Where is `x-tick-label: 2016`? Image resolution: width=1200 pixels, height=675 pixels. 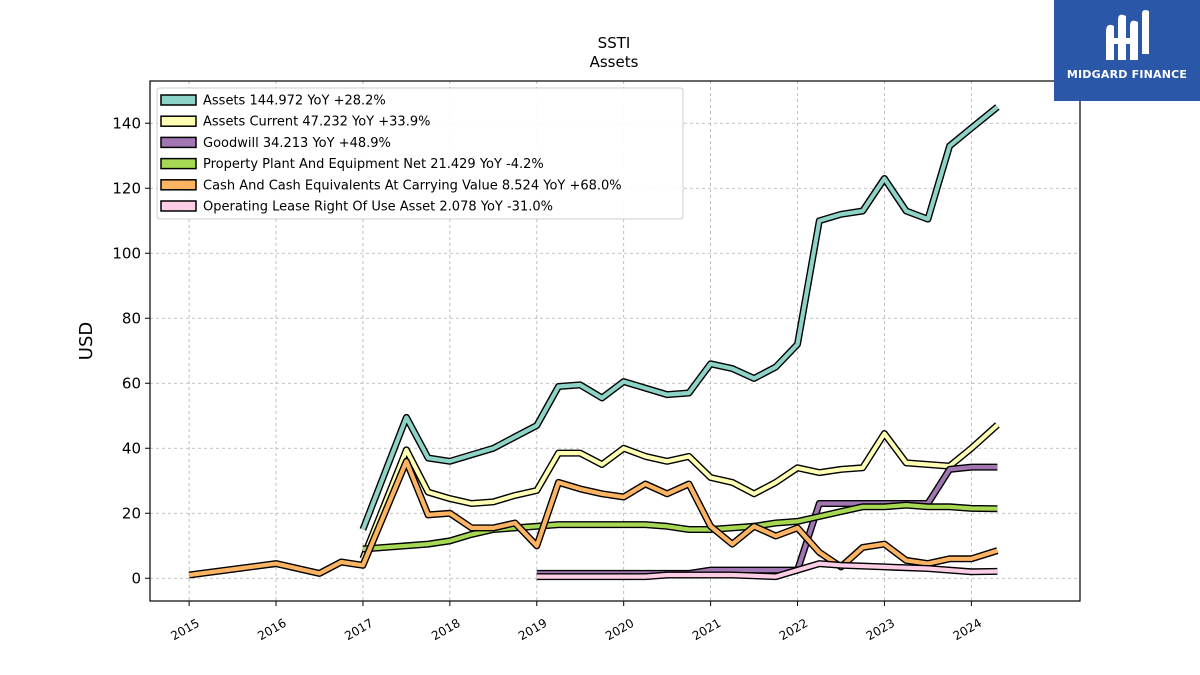 x-tick-label: 2016 is located at coordinates (271, 629).